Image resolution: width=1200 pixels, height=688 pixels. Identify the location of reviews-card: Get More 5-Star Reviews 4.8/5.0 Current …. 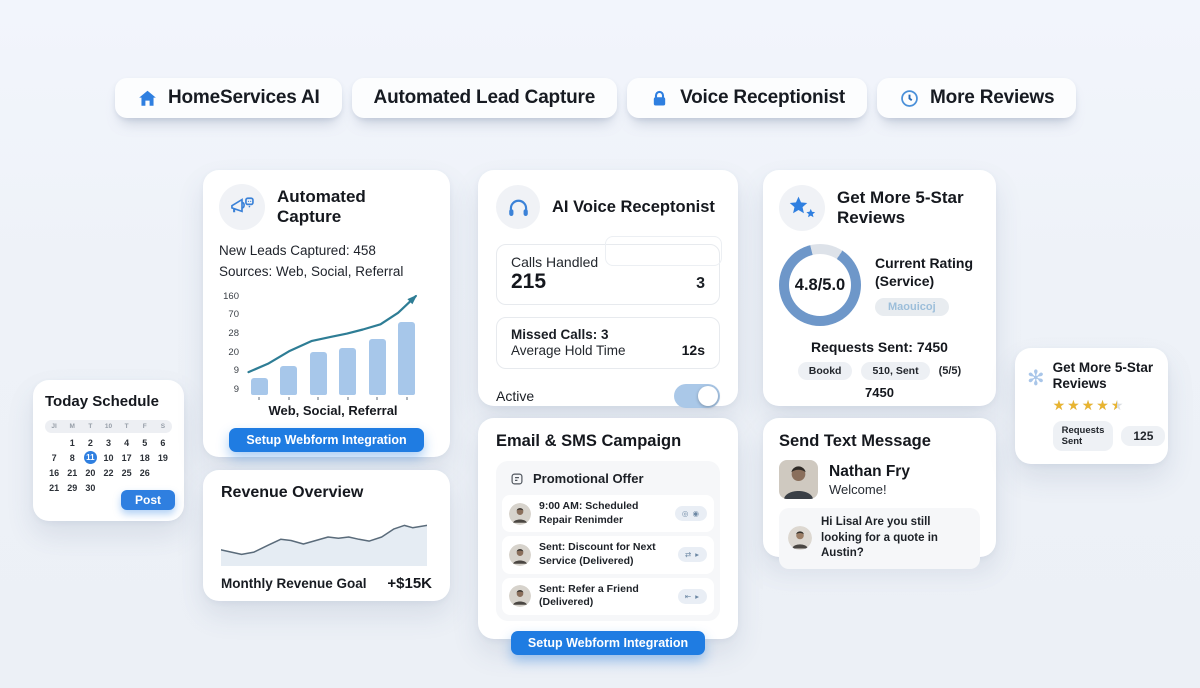
(879, 288).